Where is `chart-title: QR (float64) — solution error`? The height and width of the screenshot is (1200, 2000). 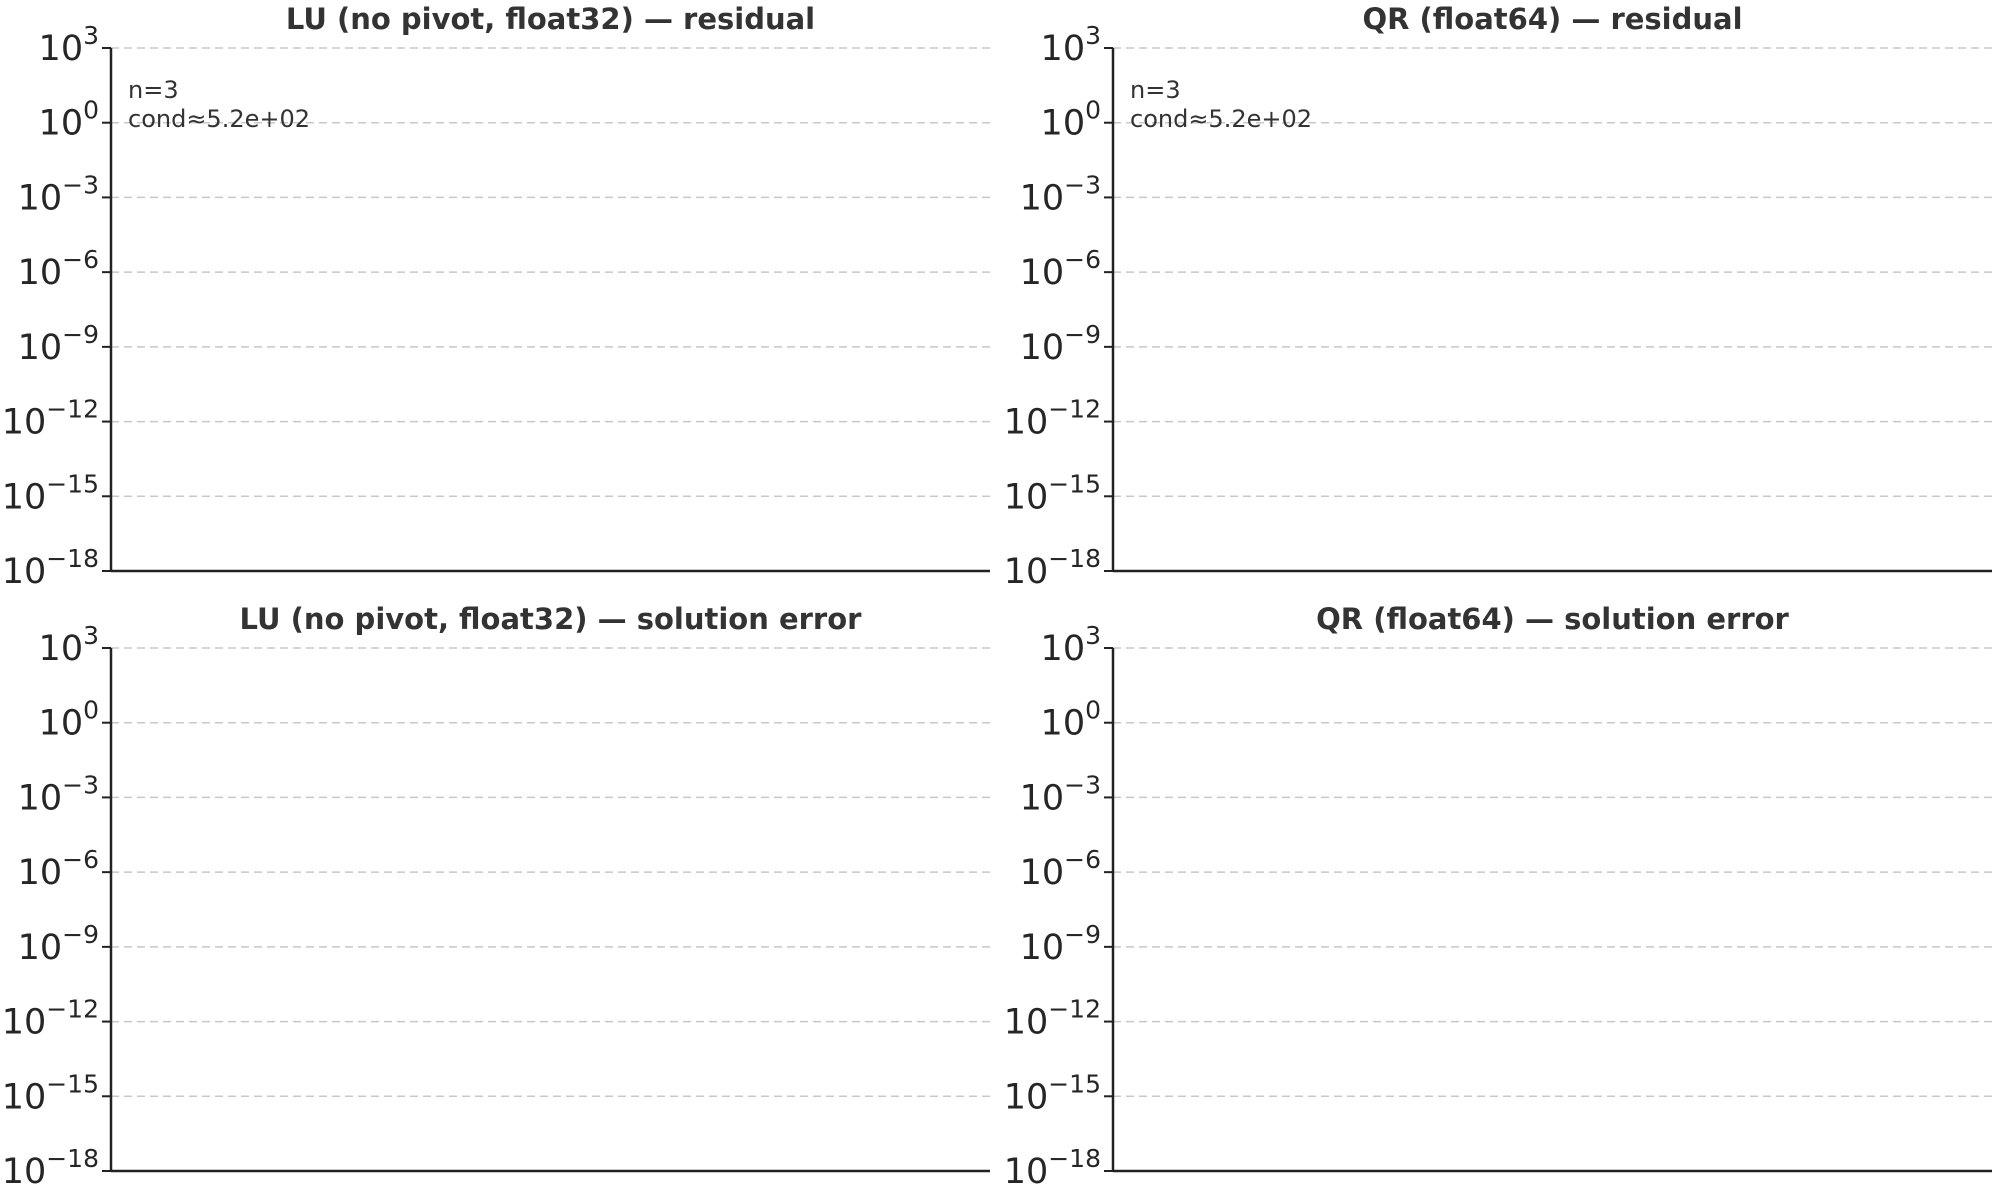
chart-title: QR (float64) — solution error is located at coordinates (1552, 619).